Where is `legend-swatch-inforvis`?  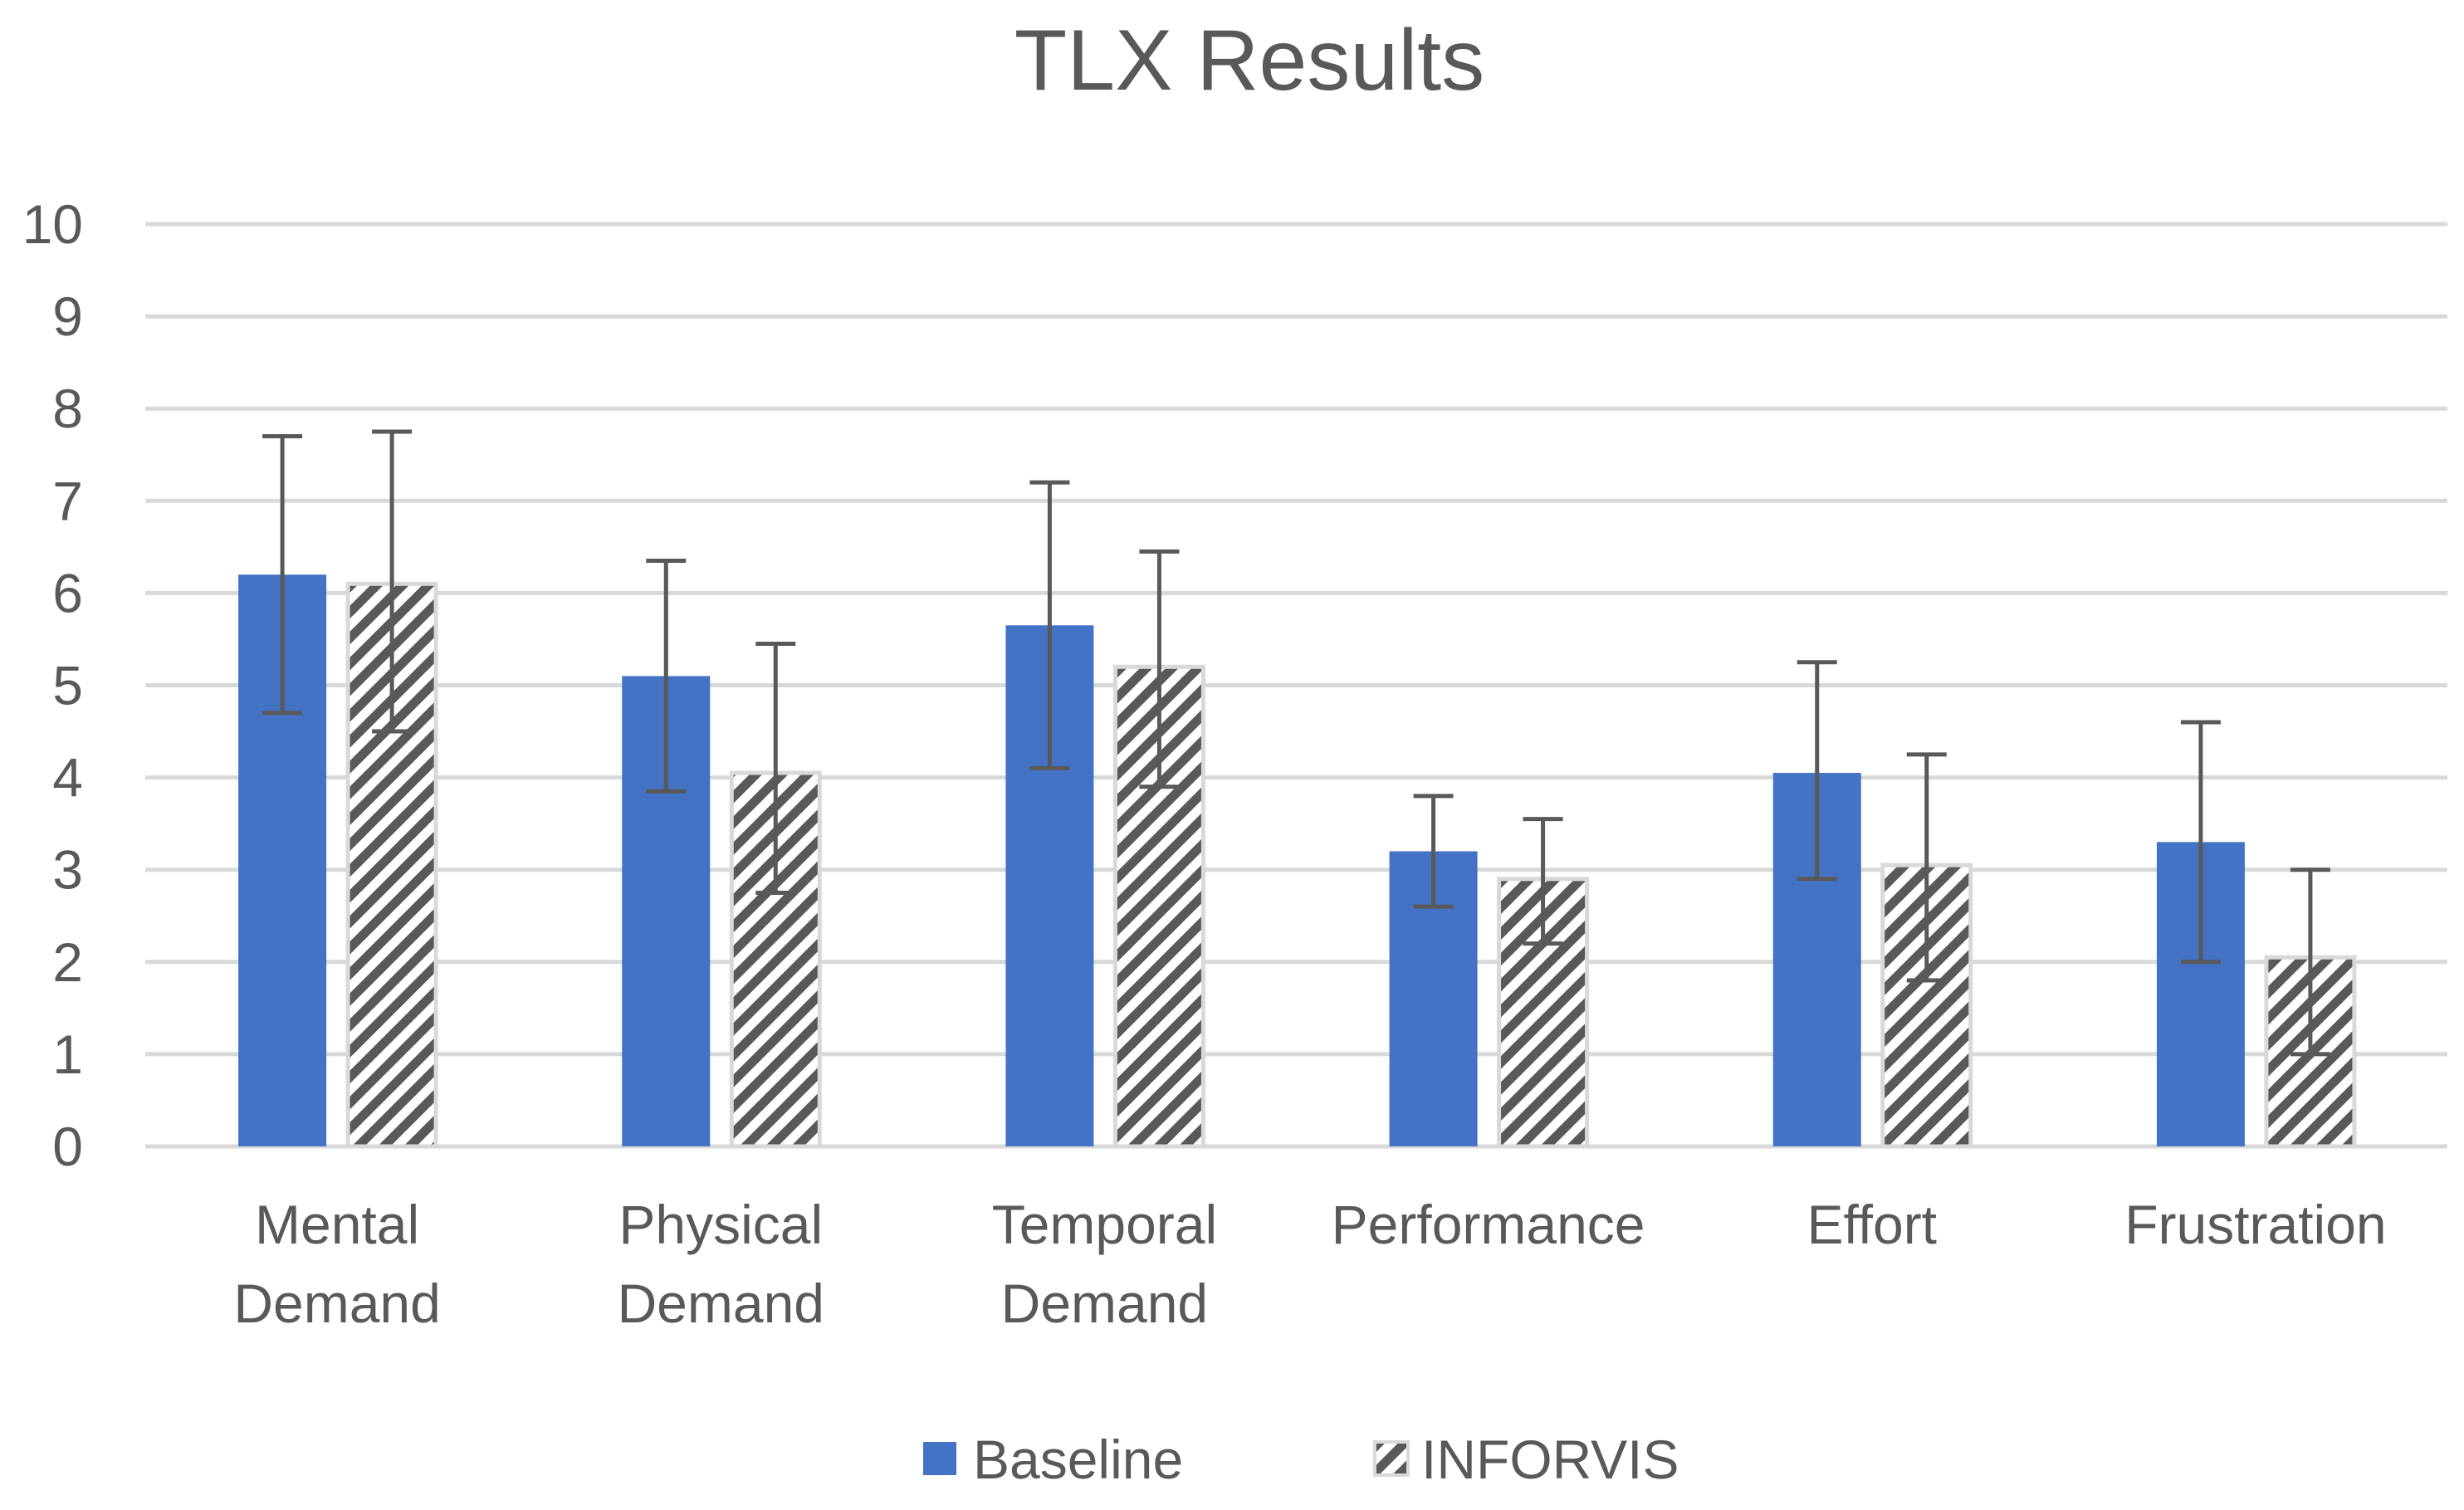
legend-swatch-inforvis is located at coordinates (1391, 1458).